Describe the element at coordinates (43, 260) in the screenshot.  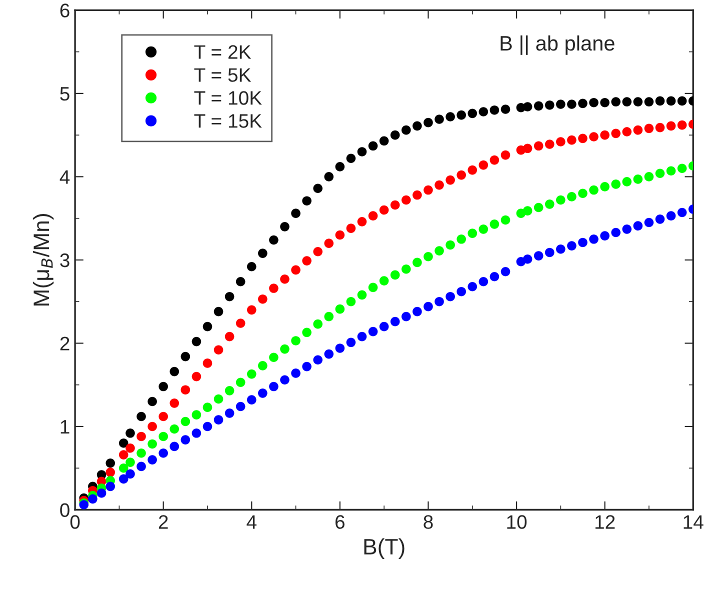
I see `y-axis-title: M(μ$_{B}$/Mn)` at that location.